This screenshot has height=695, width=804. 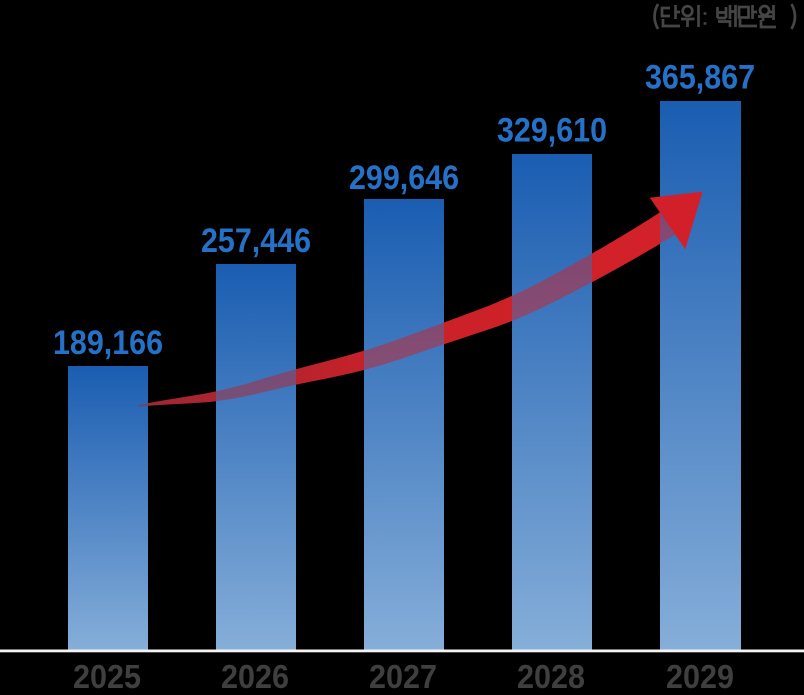 What do you see at coordinates (700, 78) in the screenshot?
I see `svg-text: 365,867` at bounding box center [700, 78].